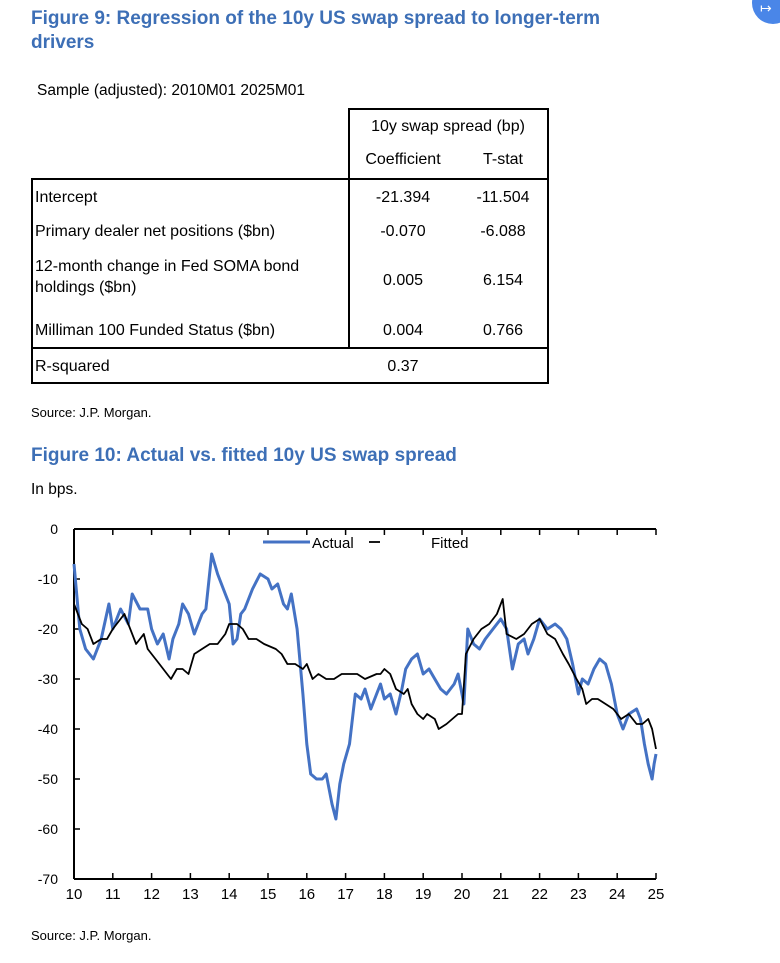 This screenshot has height=963, width=780. Describe the element at coordinates (91, 935) in the screenshot. I see `figure10-source: Source: J.P. Morgan.` at that location.